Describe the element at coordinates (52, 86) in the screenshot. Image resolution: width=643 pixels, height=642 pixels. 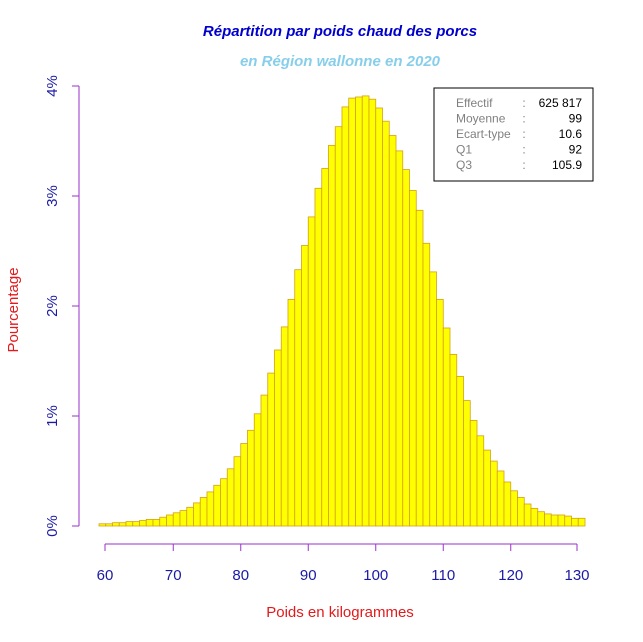
I see `y-tick-label: 4%` at that location.